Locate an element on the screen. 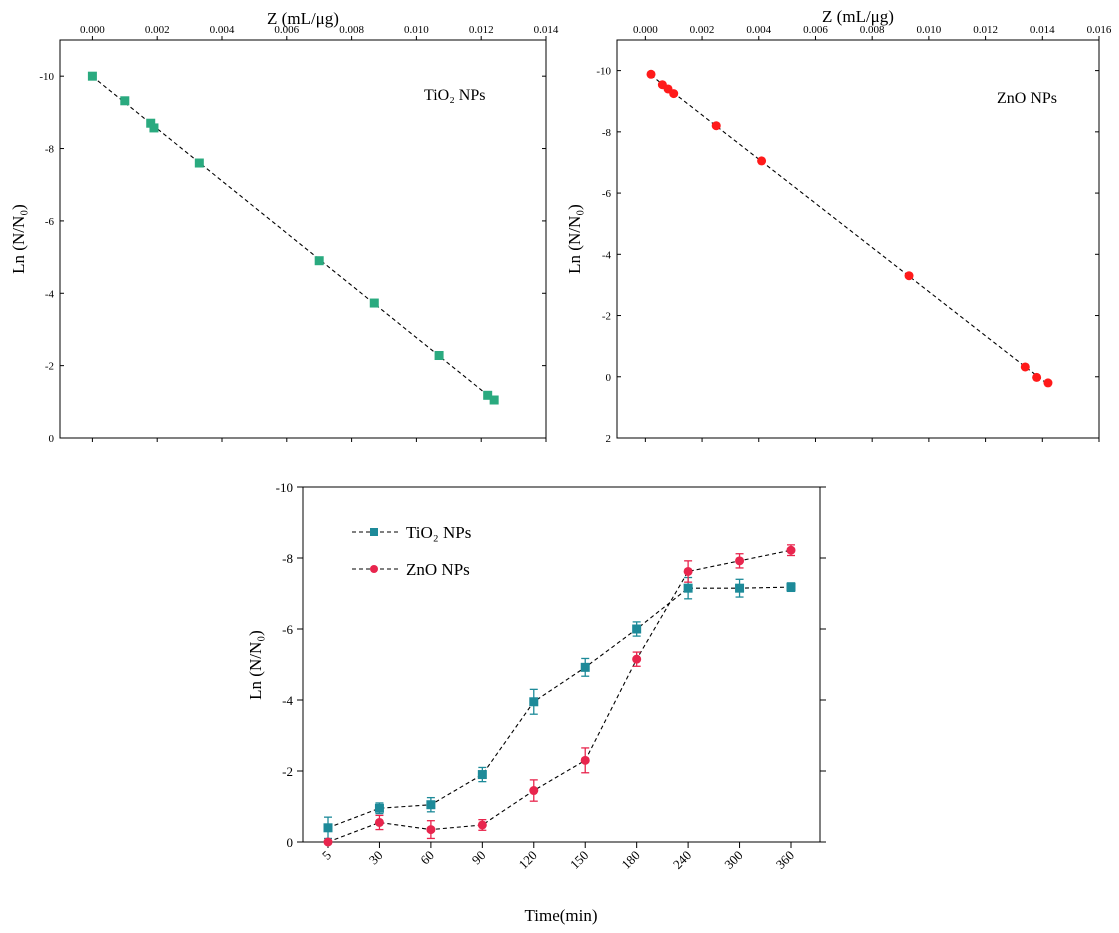 Image resolution: width=1119 pixels, height=933 pixels. tio2-x-tick-label: 0.014 is located at coordinates (546, 30).